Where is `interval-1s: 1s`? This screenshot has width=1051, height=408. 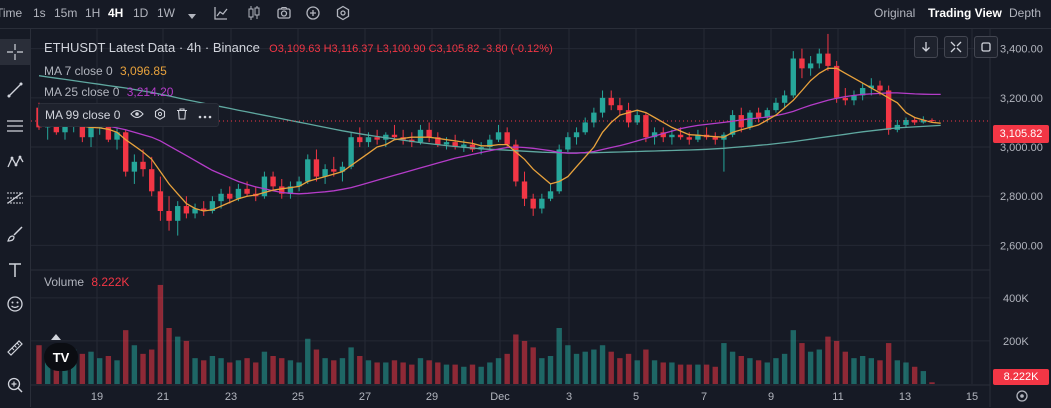
interval-1s: 1s is located at coordinates (39, 13).